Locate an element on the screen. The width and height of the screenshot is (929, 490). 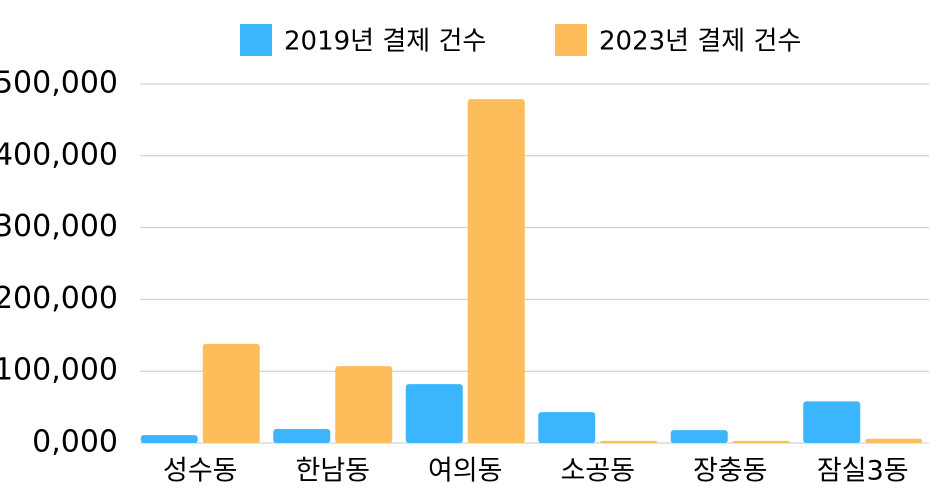
x-tick-label: 성수동 is located at coordinates (200, 471).